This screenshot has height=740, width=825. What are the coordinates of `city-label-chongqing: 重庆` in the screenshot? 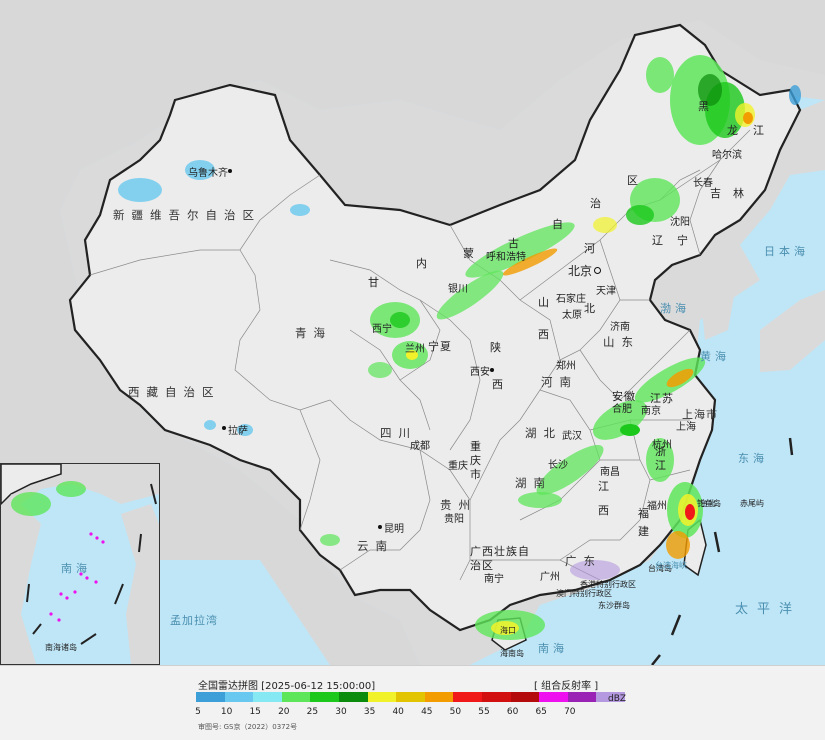 It's located at (458, 466).